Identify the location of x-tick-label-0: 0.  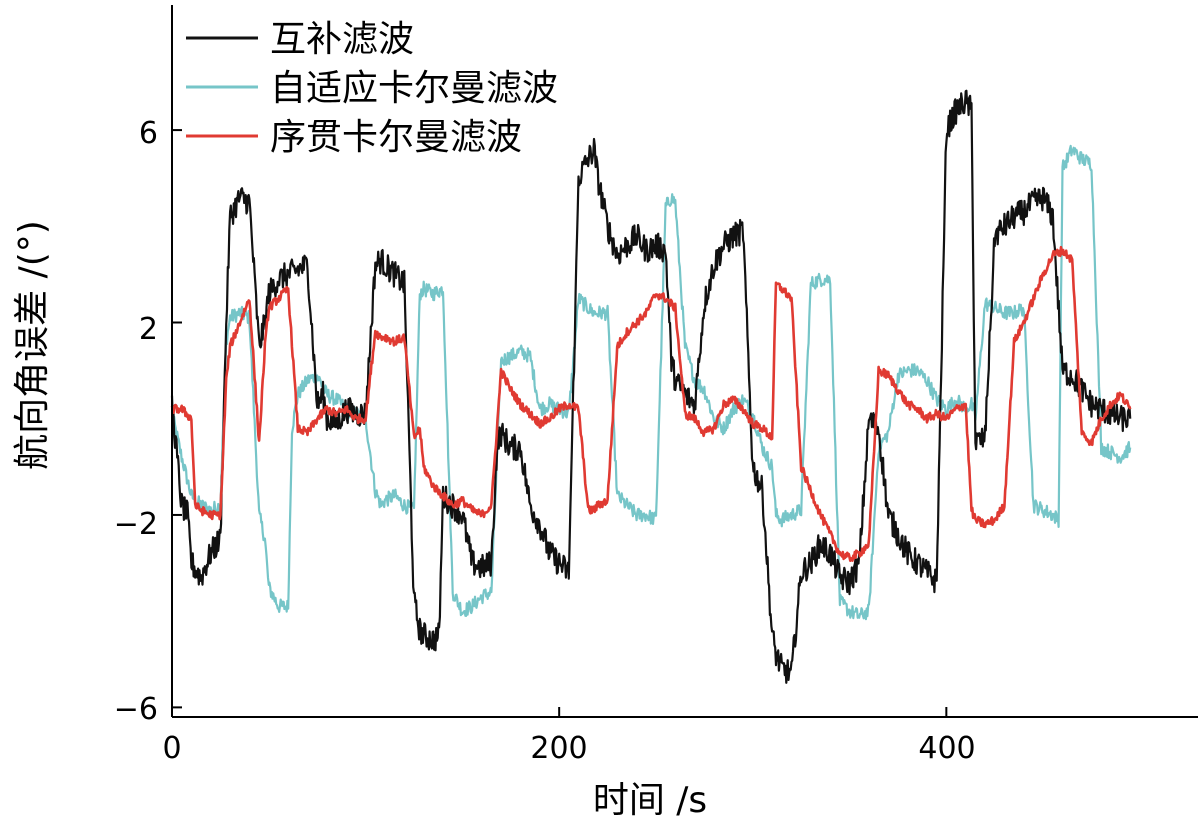
(171, 748).